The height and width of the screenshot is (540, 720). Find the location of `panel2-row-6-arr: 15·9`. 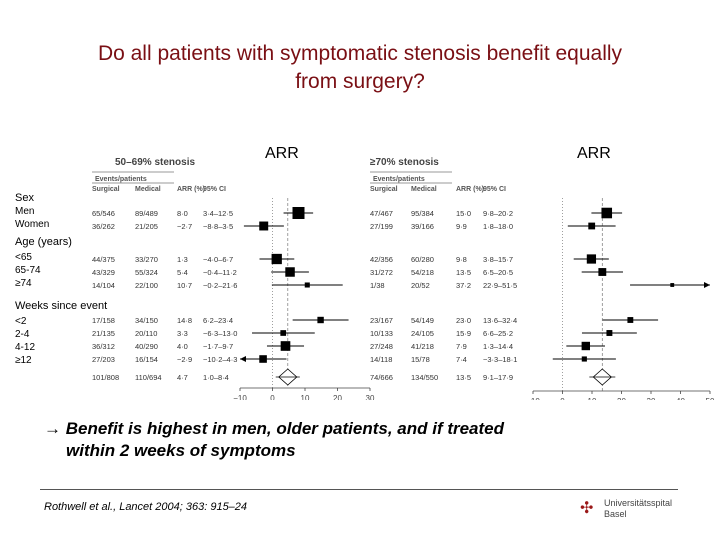

panel2-row-6-arr: 15·9 is located at coordinates (463, 333).